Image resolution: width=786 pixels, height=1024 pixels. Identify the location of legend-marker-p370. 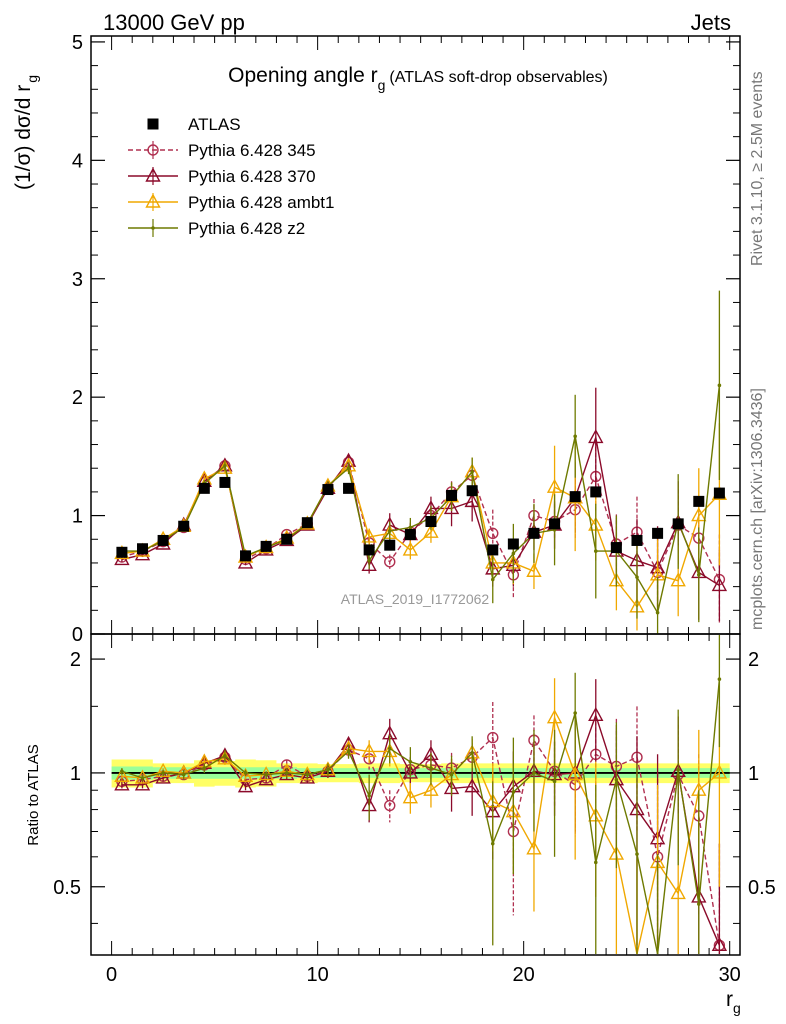
(153, 174).